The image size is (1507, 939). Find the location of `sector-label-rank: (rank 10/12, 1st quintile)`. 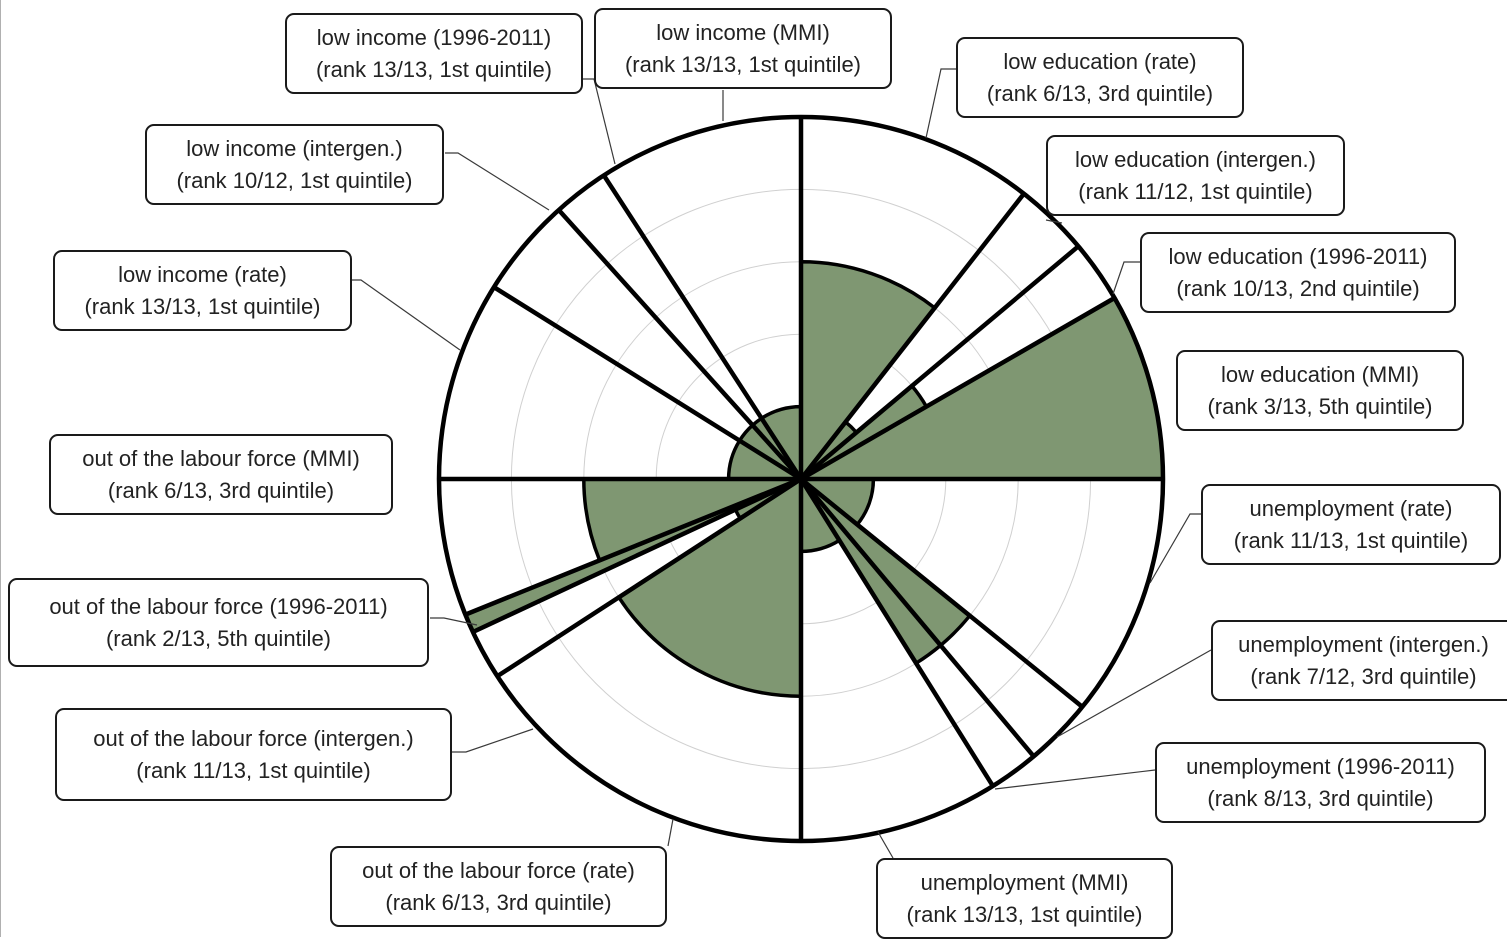

sector-label-rank: (rank 10/12, 1st quintile) is located at coordinates (294, 180).